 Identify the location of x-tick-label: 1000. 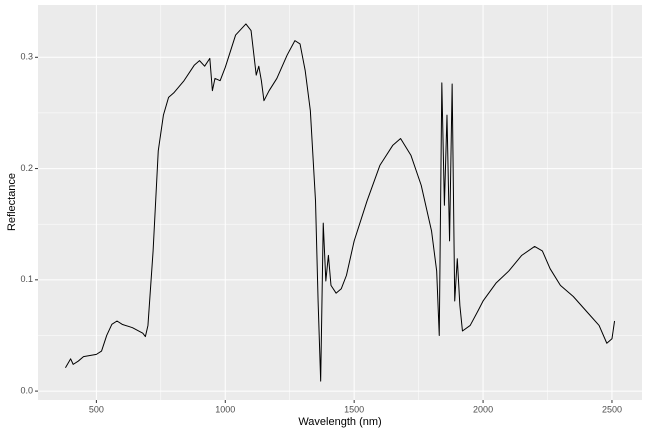
(225, 409).